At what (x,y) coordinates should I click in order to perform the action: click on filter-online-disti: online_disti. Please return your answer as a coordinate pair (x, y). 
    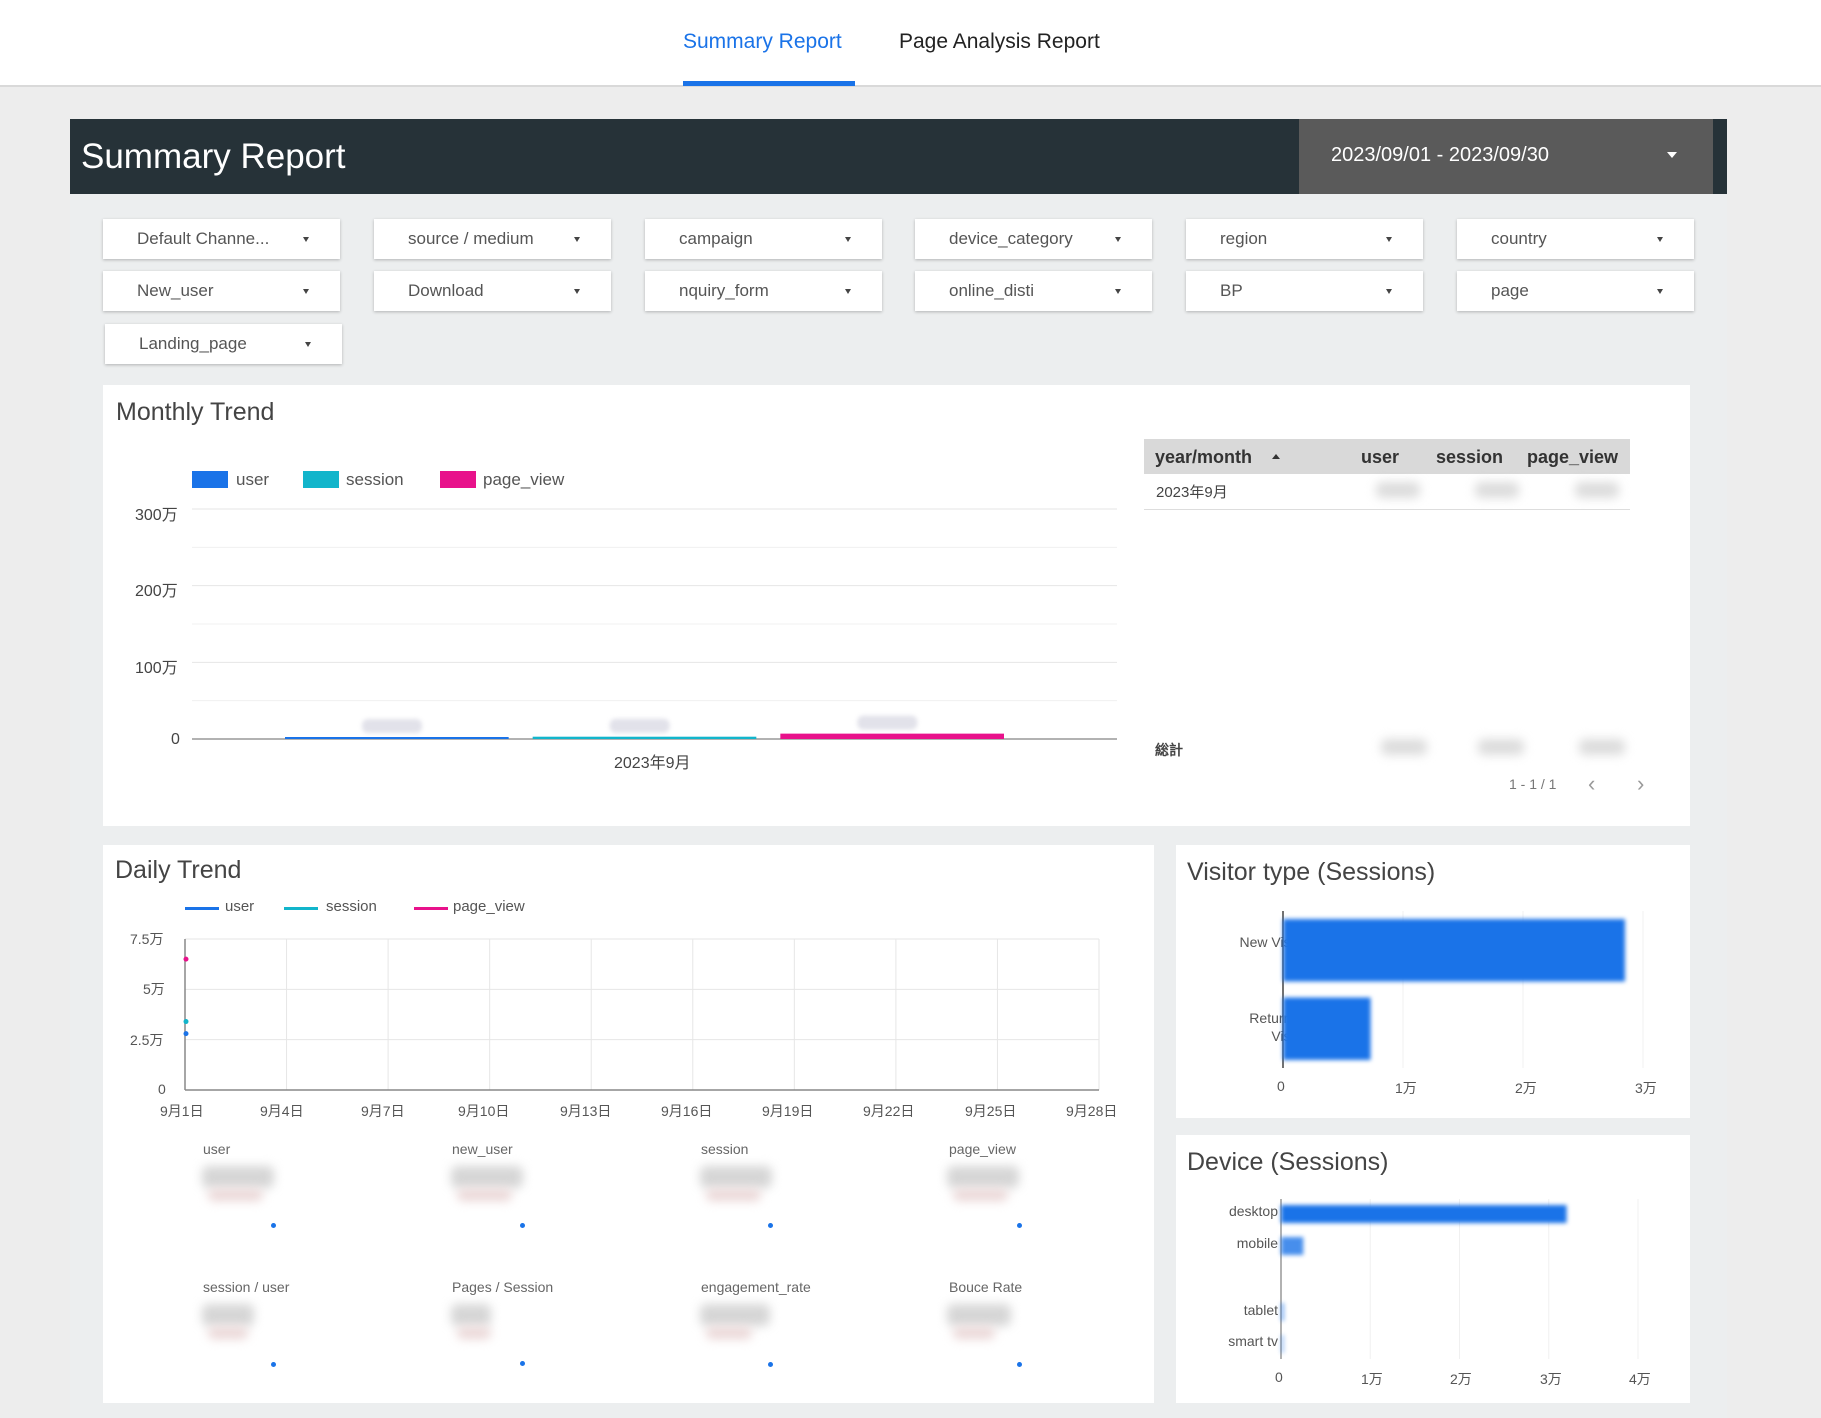
    Looking at the image, I should click on (1033, 291).